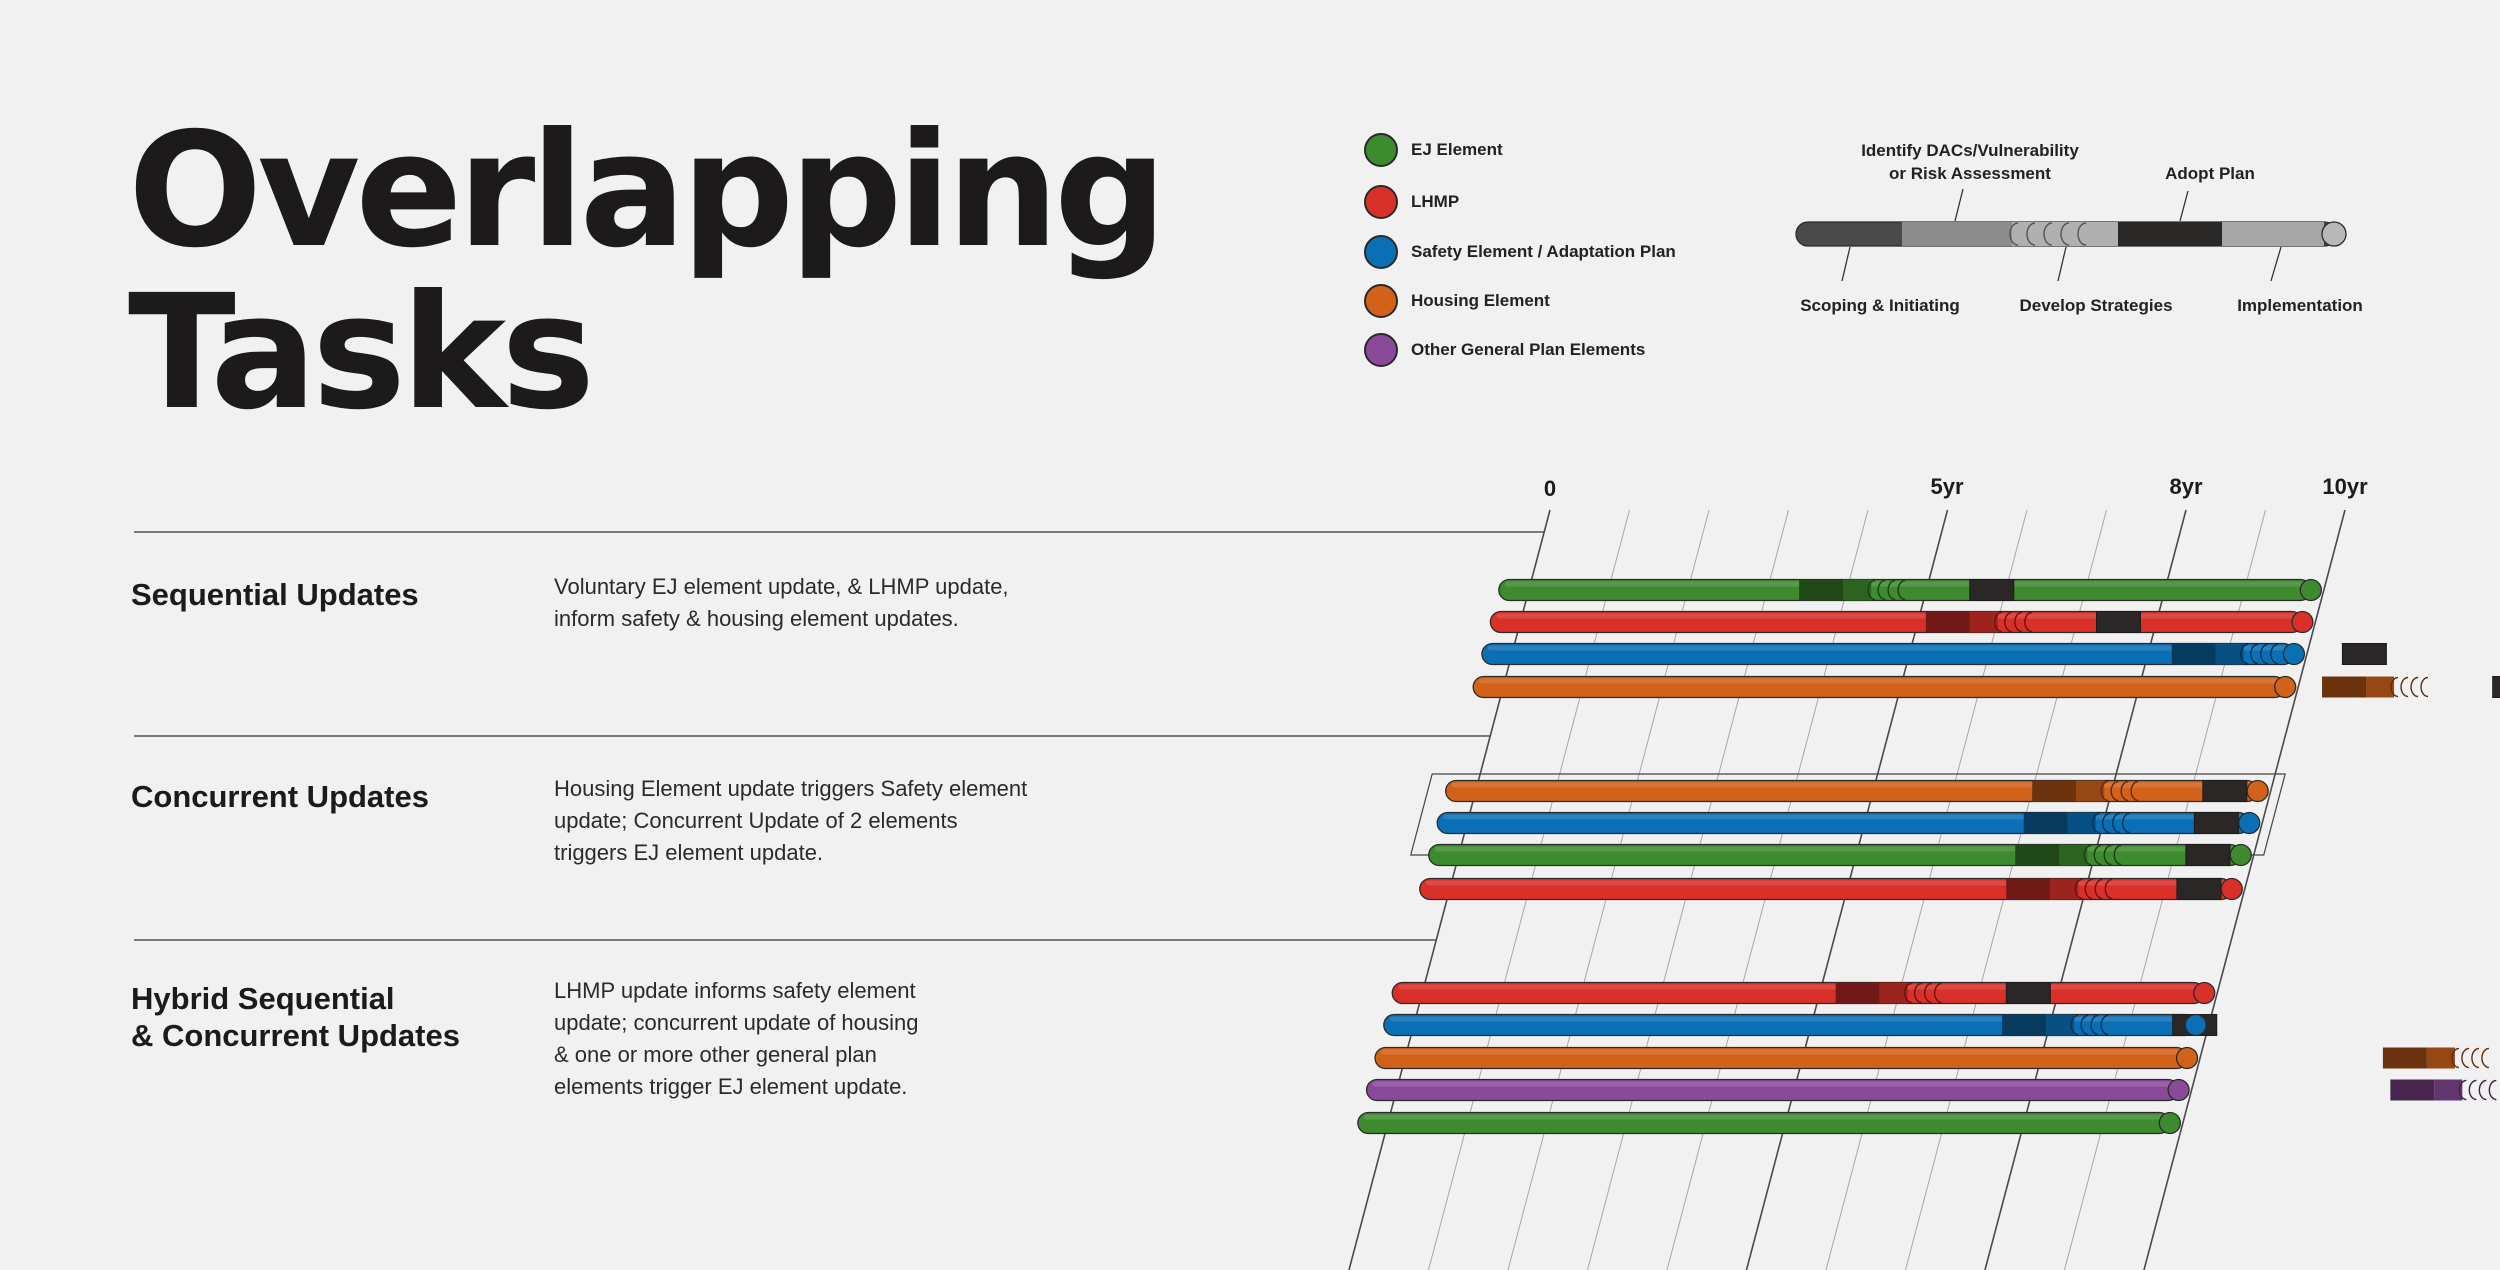  I want to click on section-title-line: Hybrid Sequential, so click(263, 998).